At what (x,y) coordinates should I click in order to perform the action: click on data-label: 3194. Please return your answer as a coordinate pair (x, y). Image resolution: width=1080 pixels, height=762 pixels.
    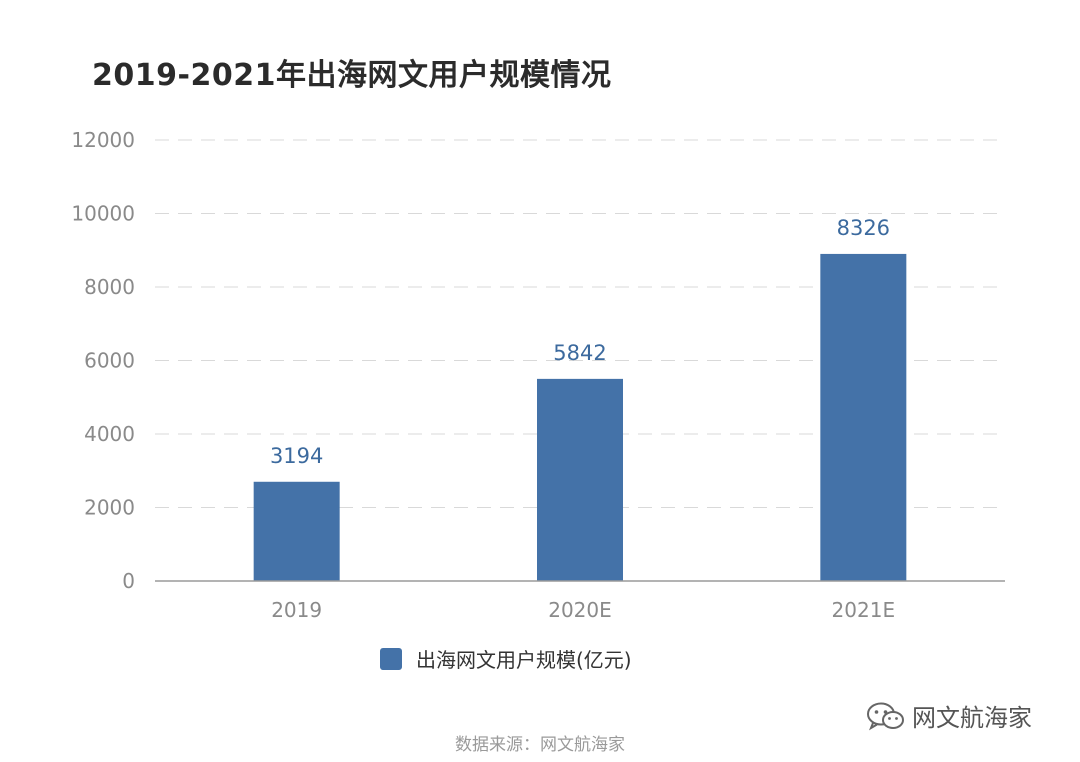
    Looking at the image, I should click on (296, 456).